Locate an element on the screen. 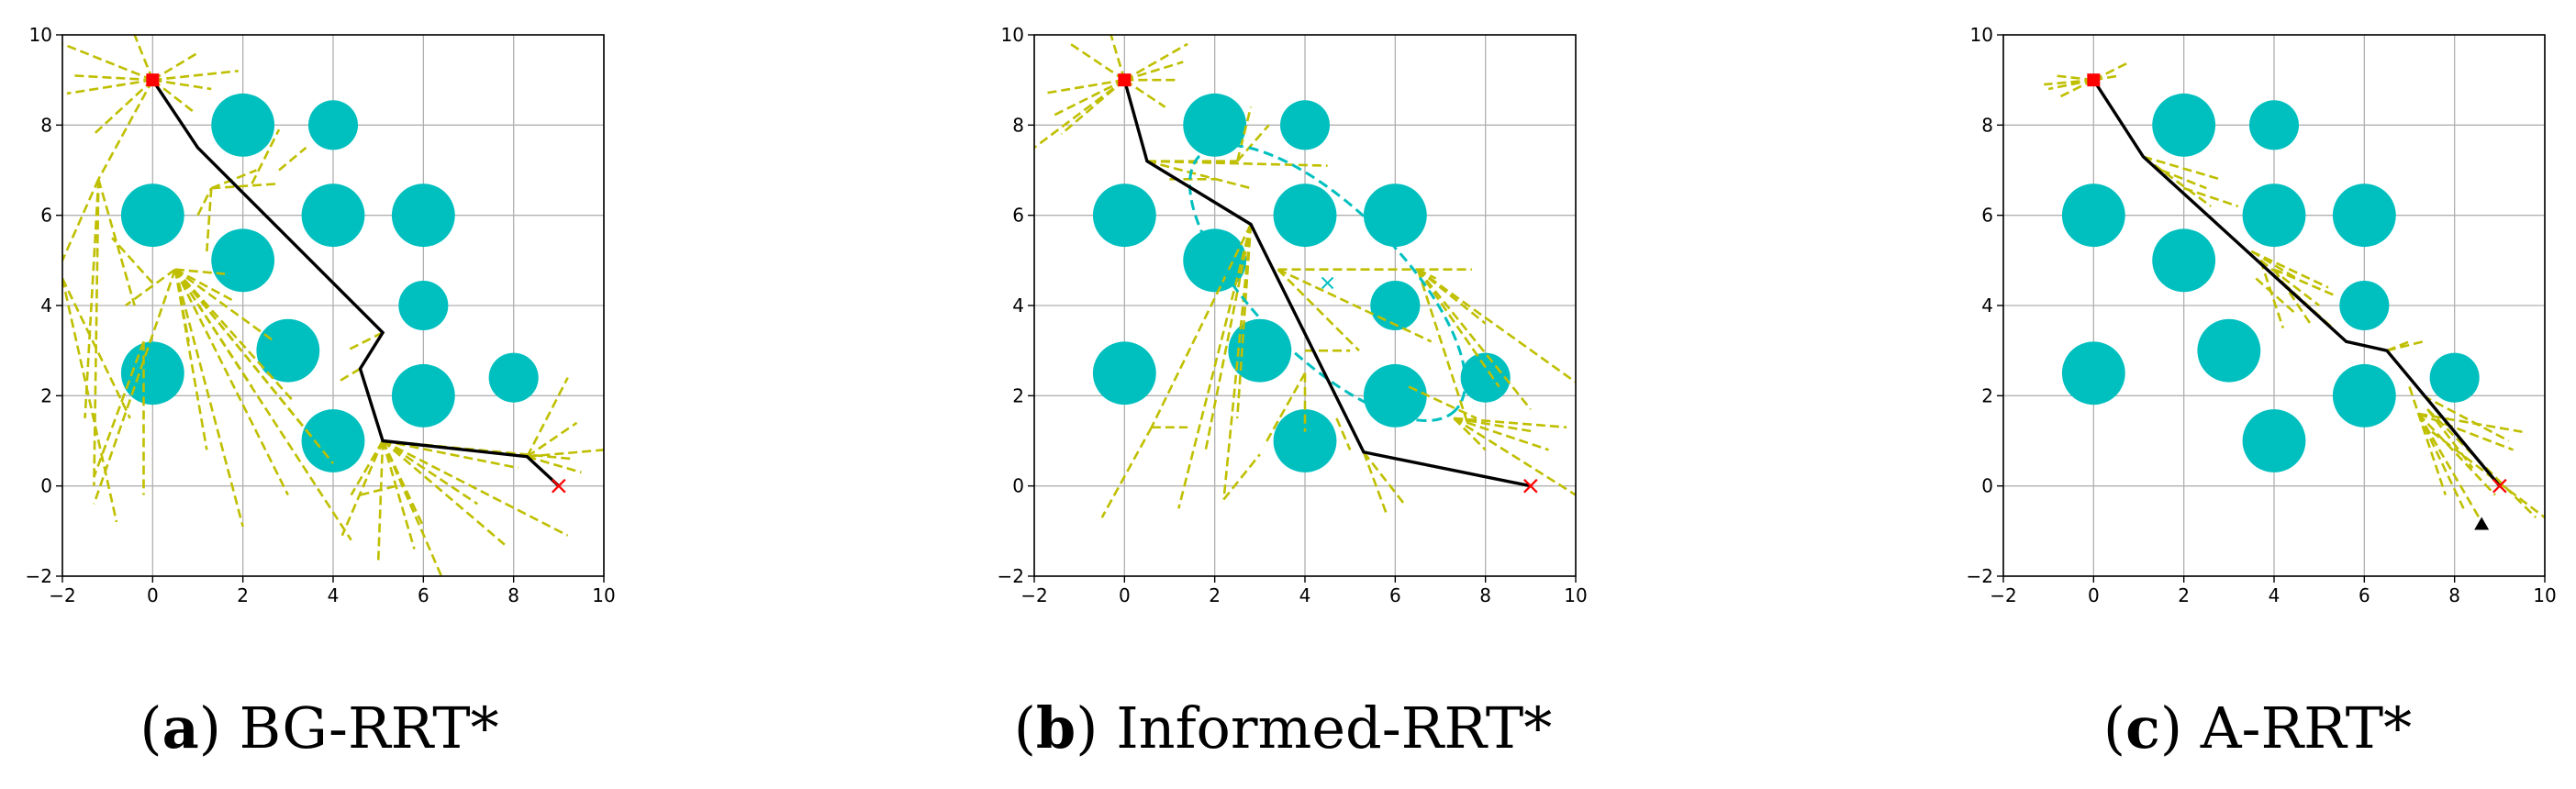 The height and width of the screenshot is (789, 2576). y-tick-label: 8 is located at coordinates (46, 125).